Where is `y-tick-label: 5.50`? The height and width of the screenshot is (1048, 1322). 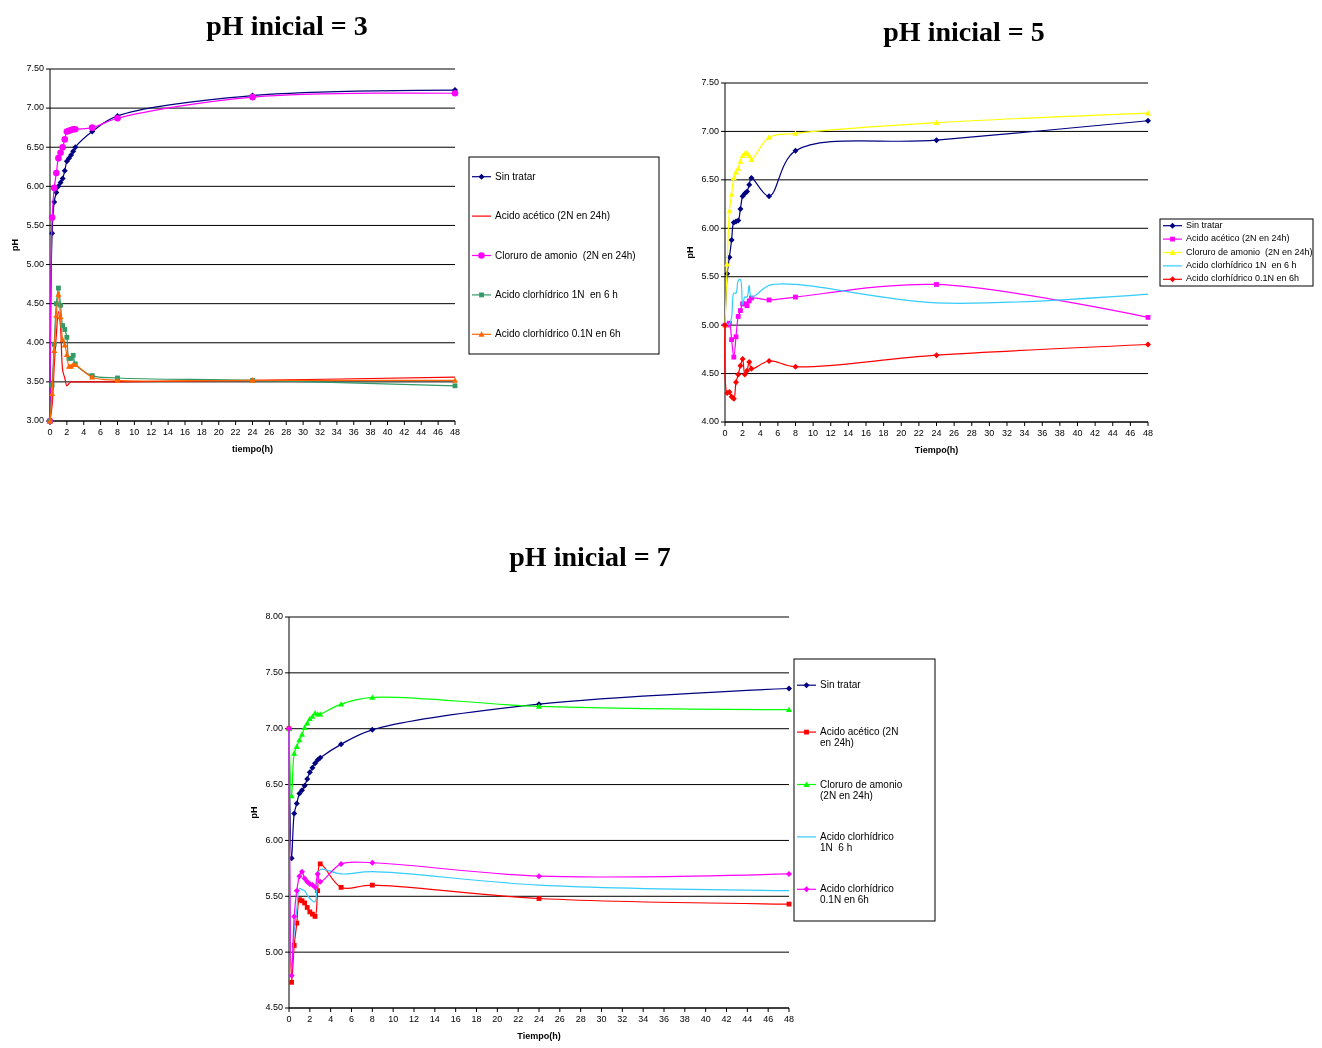
y-tick-label: 5.50 is located at coordinates (35, 224).